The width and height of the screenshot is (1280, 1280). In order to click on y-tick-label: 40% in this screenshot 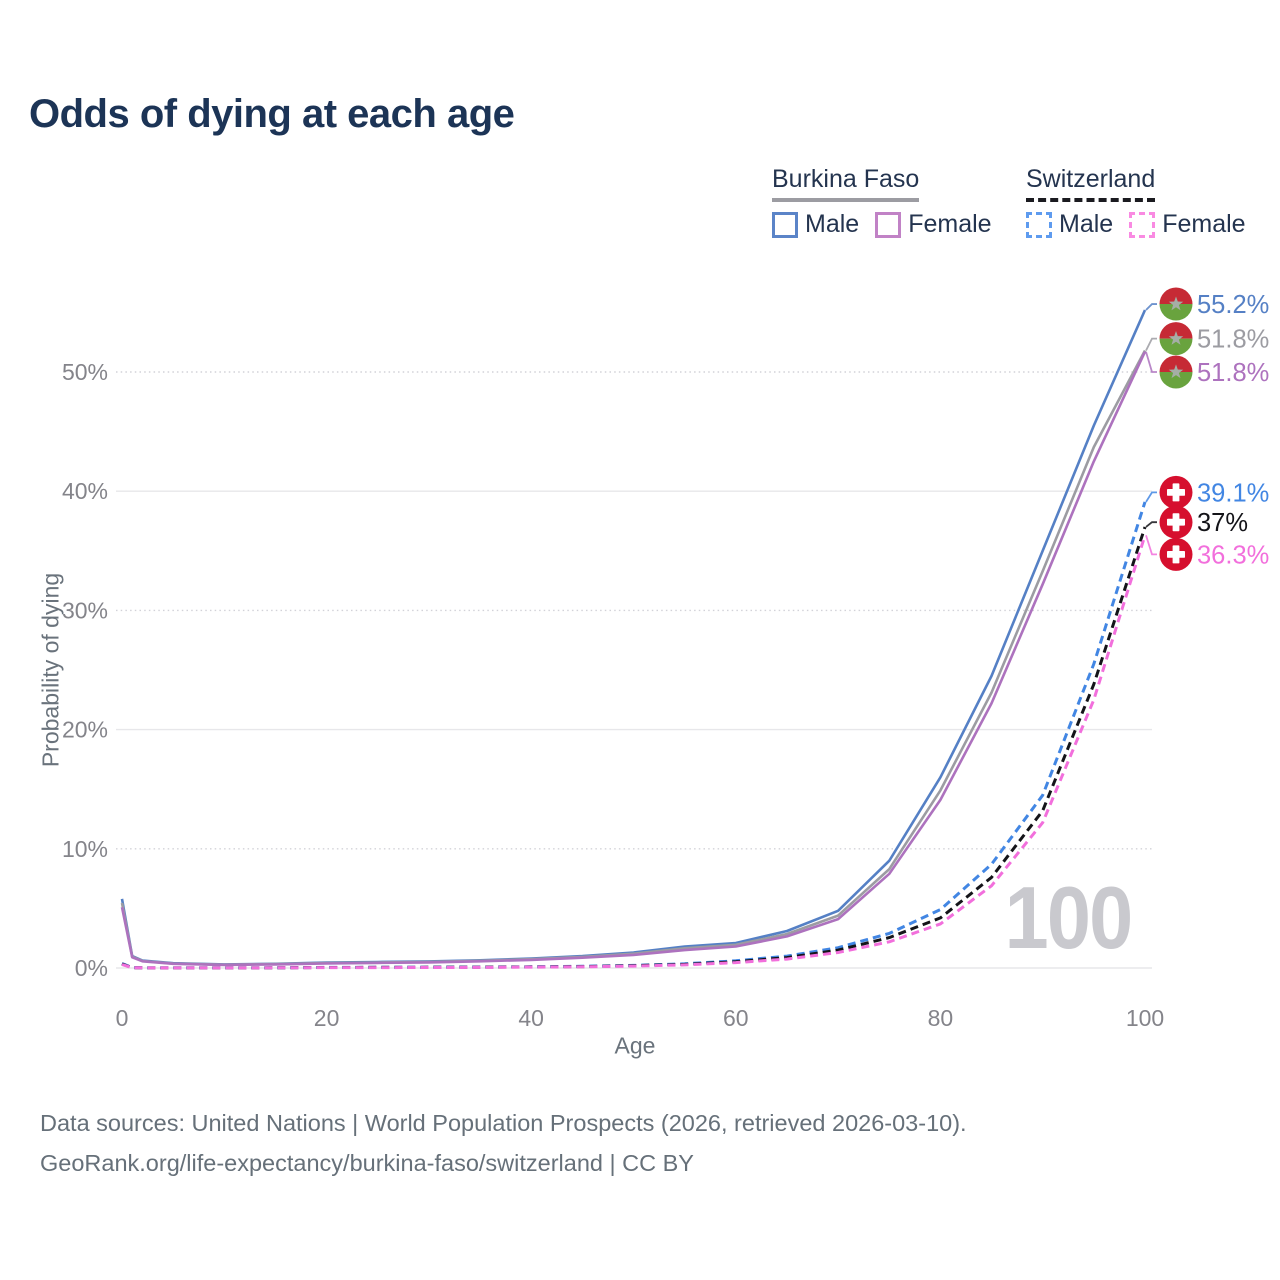, I will do `click(85, 491)`.